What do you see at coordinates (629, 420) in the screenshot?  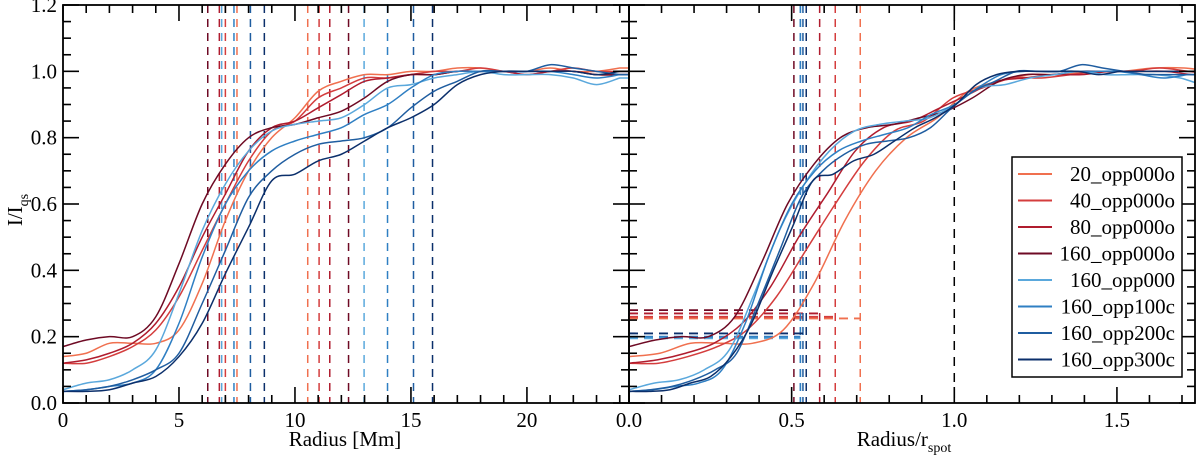 I see `x-tick-label: 0.0` at bounding box center [629, 420].